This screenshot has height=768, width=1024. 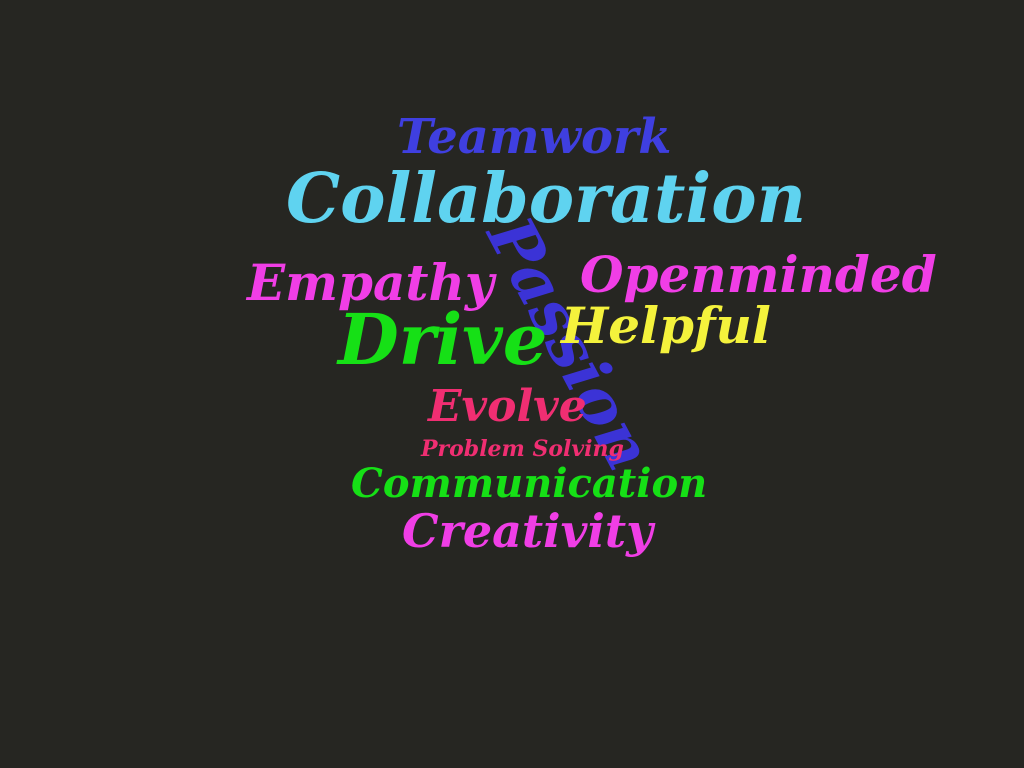 What do you see at coordinates (527, 531) in the screenshot?
I see `word-creativity: Creativity` at bounding box center [527, 531].